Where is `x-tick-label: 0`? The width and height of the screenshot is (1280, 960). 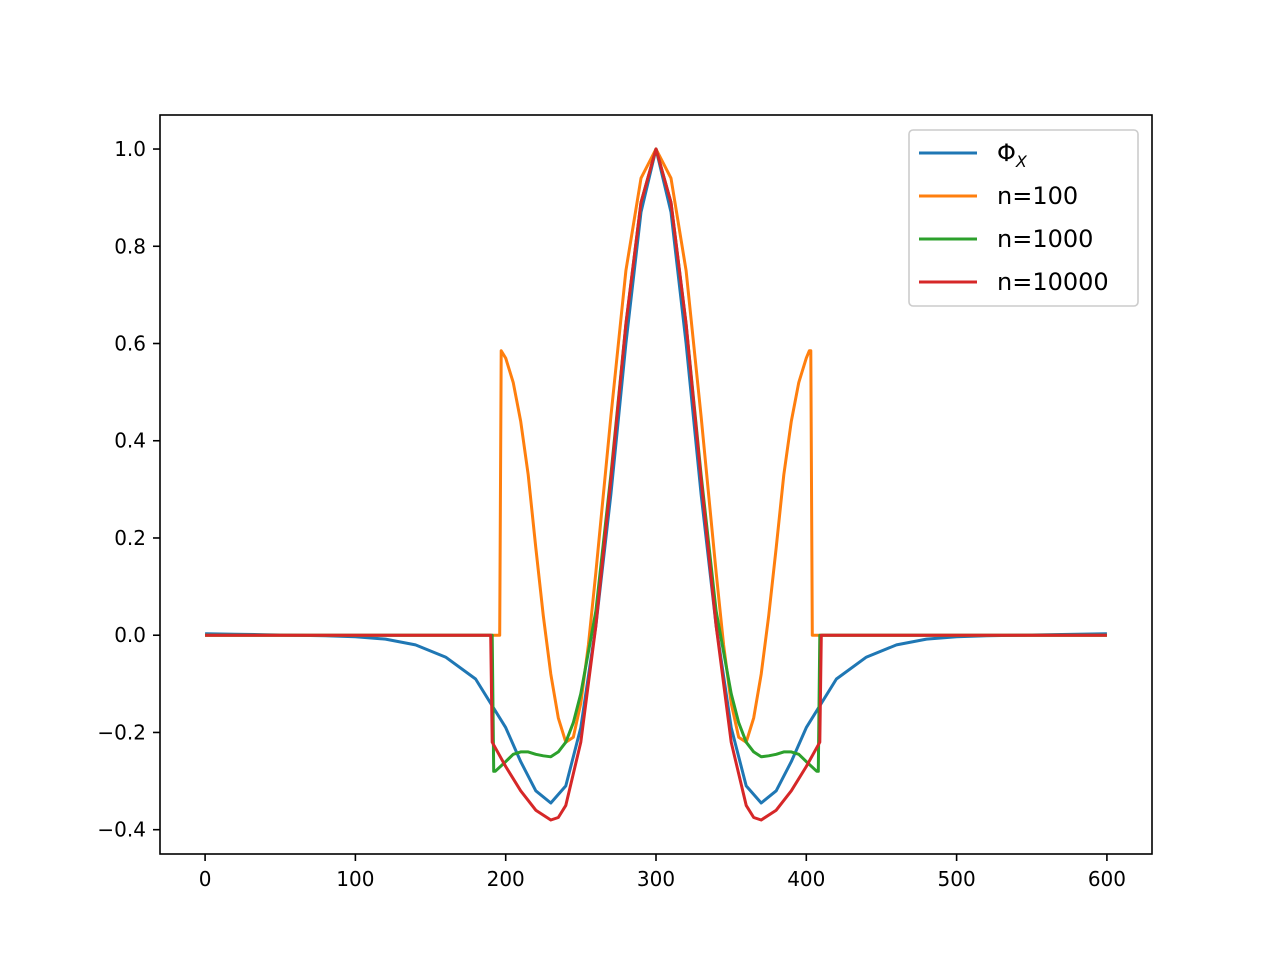
x-tick-label: 0 is located at coordinates (205, 879).